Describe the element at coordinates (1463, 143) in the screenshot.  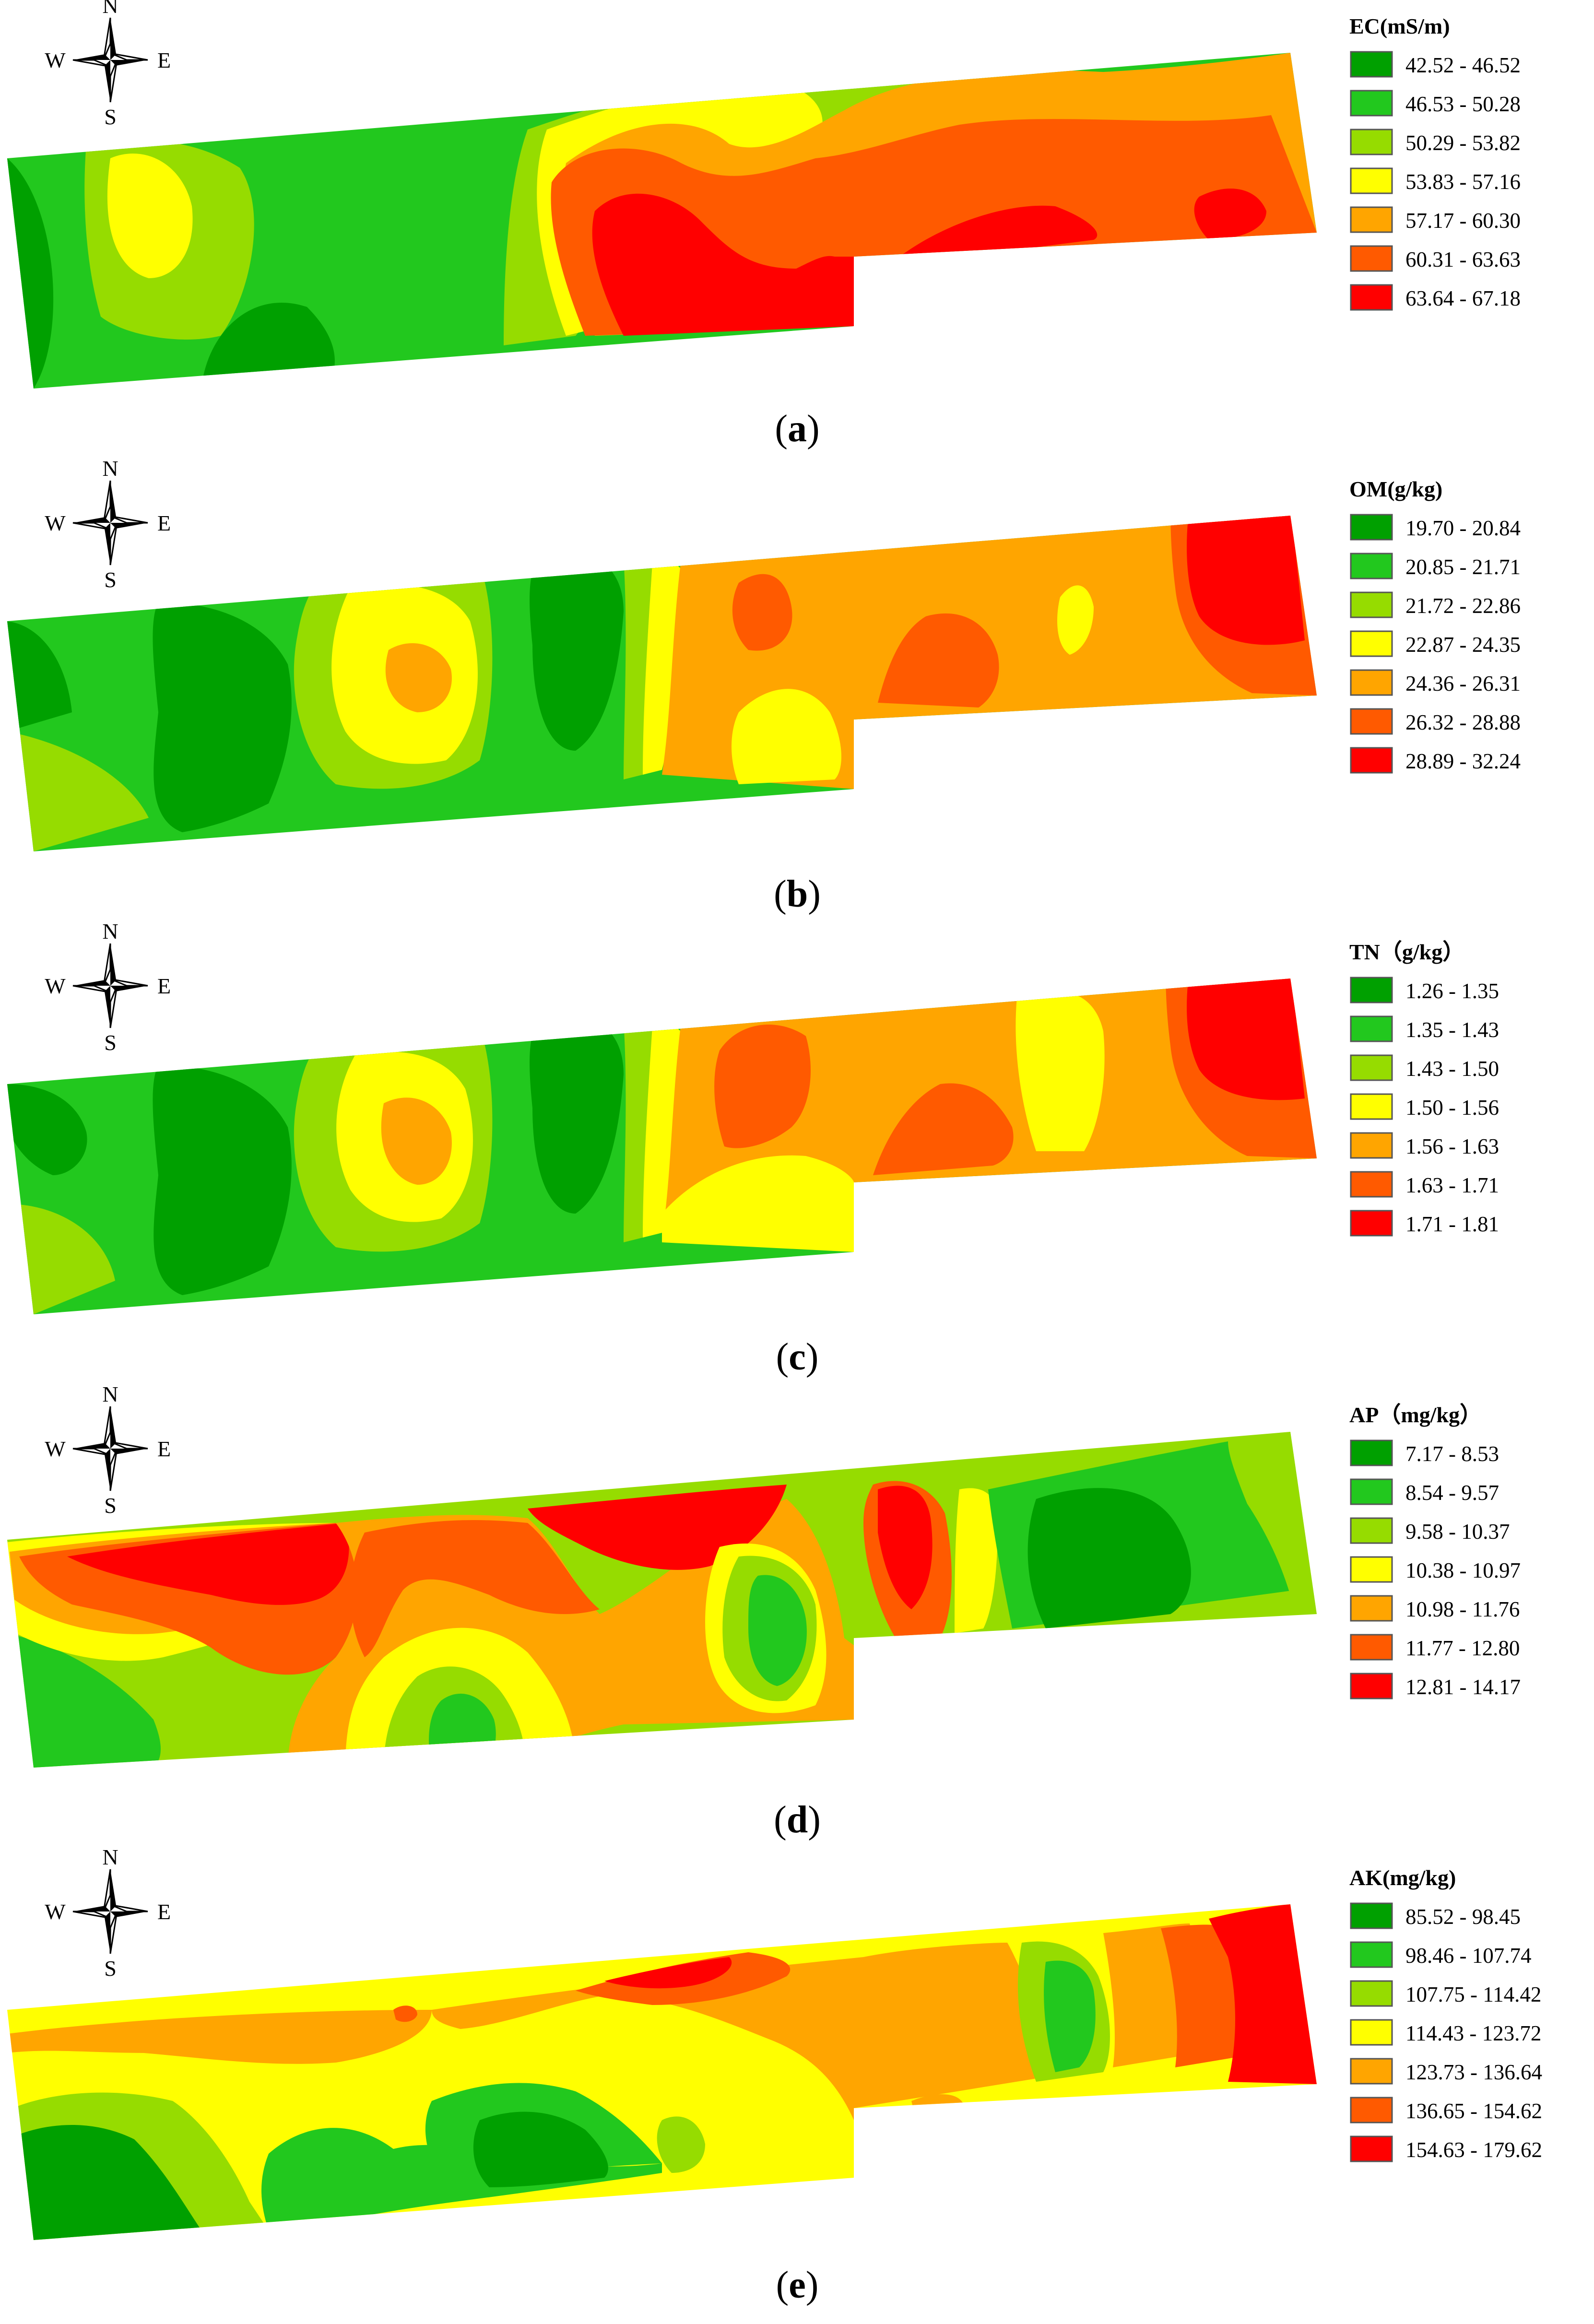
I see `legend-label: 50.29 - 53.82` at that location.